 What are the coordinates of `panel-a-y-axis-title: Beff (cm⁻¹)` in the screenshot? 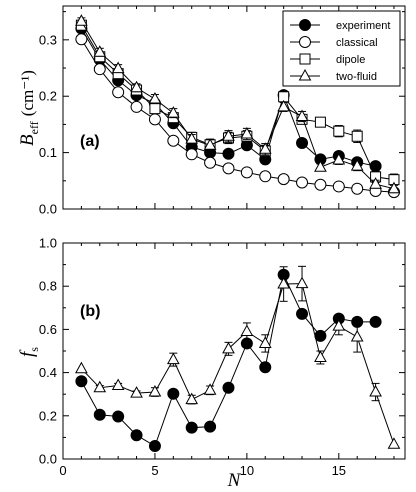 It's located at (29, 108).